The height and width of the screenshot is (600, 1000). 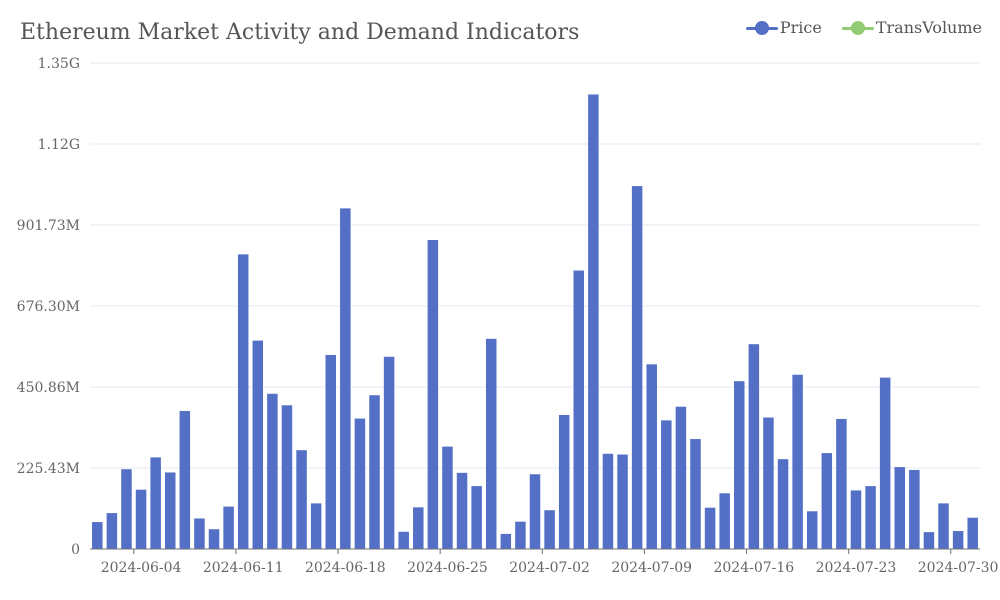 I want to click on x-tick-label: 2024-07-02, so click(x=549, y=568).